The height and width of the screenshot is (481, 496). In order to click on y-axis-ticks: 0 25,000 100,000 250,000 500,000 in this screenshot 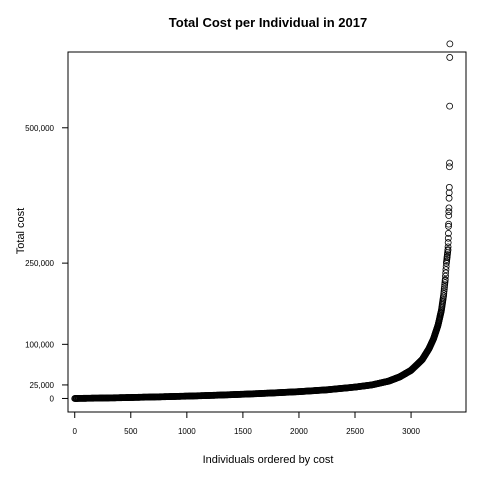, I will do `click(46, 263)`.